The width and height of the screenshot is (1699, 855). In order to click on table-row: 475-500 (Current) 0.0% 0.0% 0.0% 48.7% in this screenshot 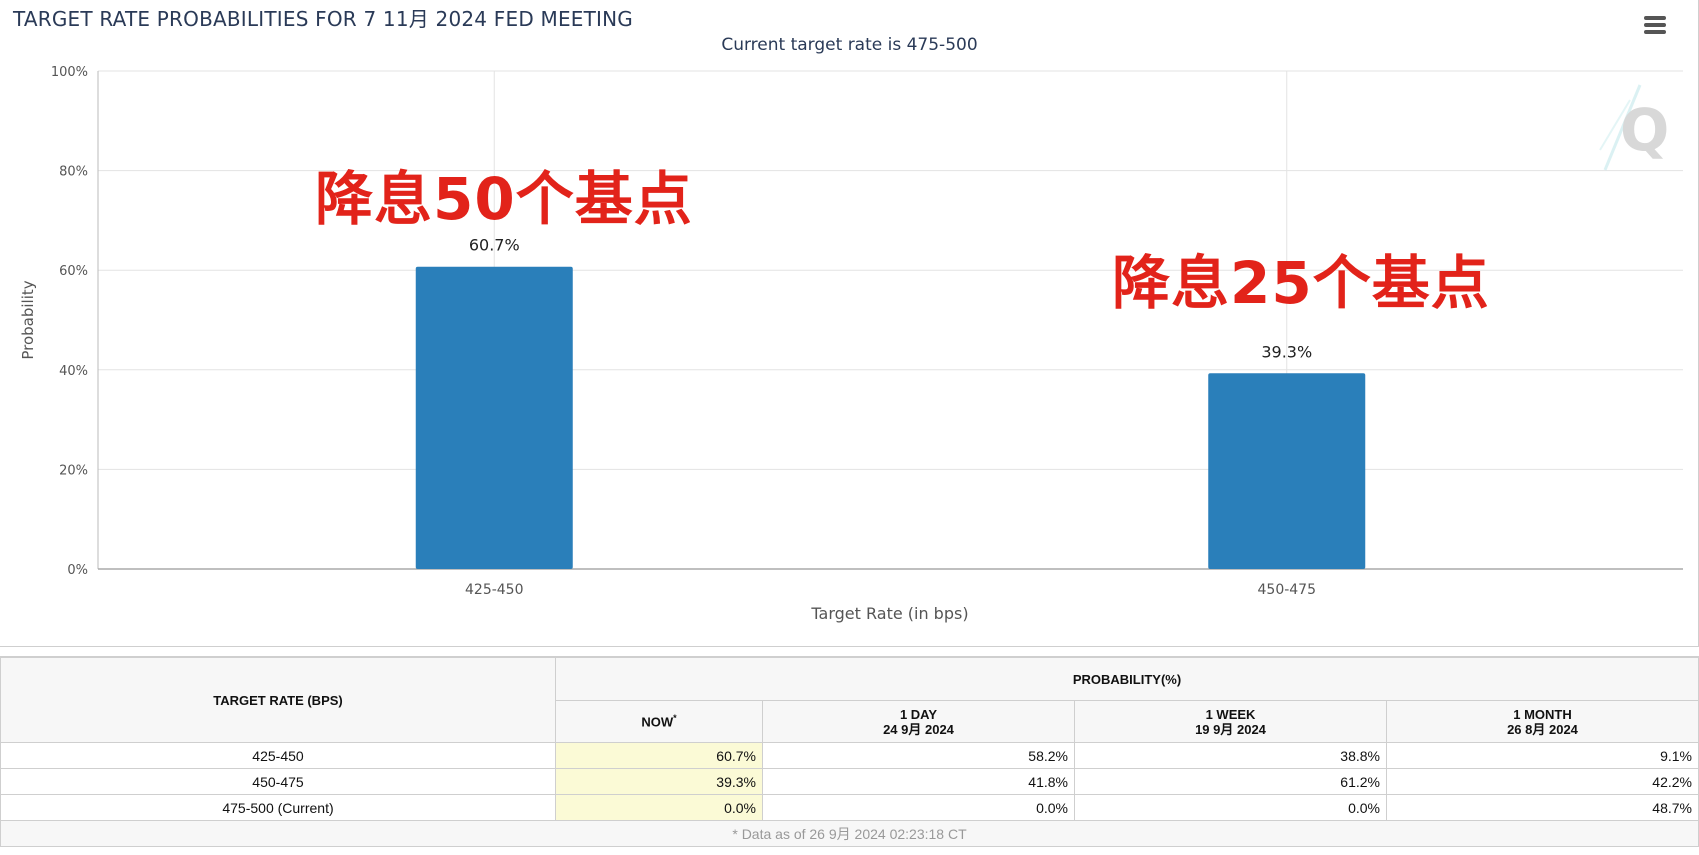, I will do `click(849, 807)`.